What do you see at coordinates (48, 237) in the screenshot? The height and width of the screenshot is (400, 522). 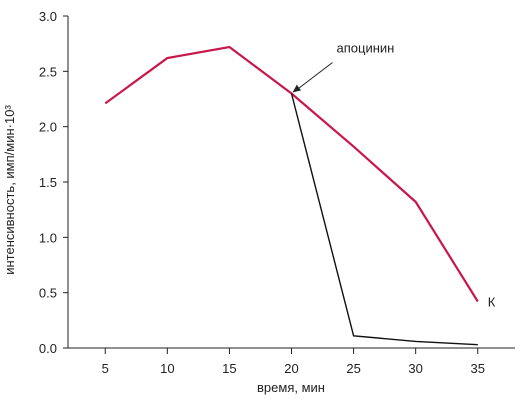 I see `y-tick-label: 1.0` at bounding box center [48, 237].